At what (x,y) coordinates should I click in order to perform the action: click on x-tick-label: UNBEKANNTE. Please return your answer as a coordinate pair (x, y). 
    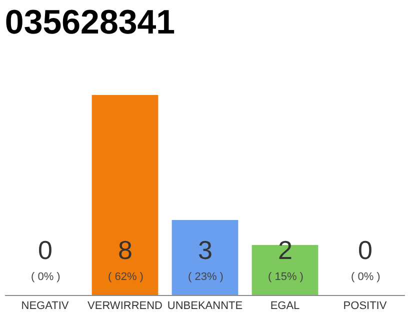
    Looking at the image, I should click on (205, 306).